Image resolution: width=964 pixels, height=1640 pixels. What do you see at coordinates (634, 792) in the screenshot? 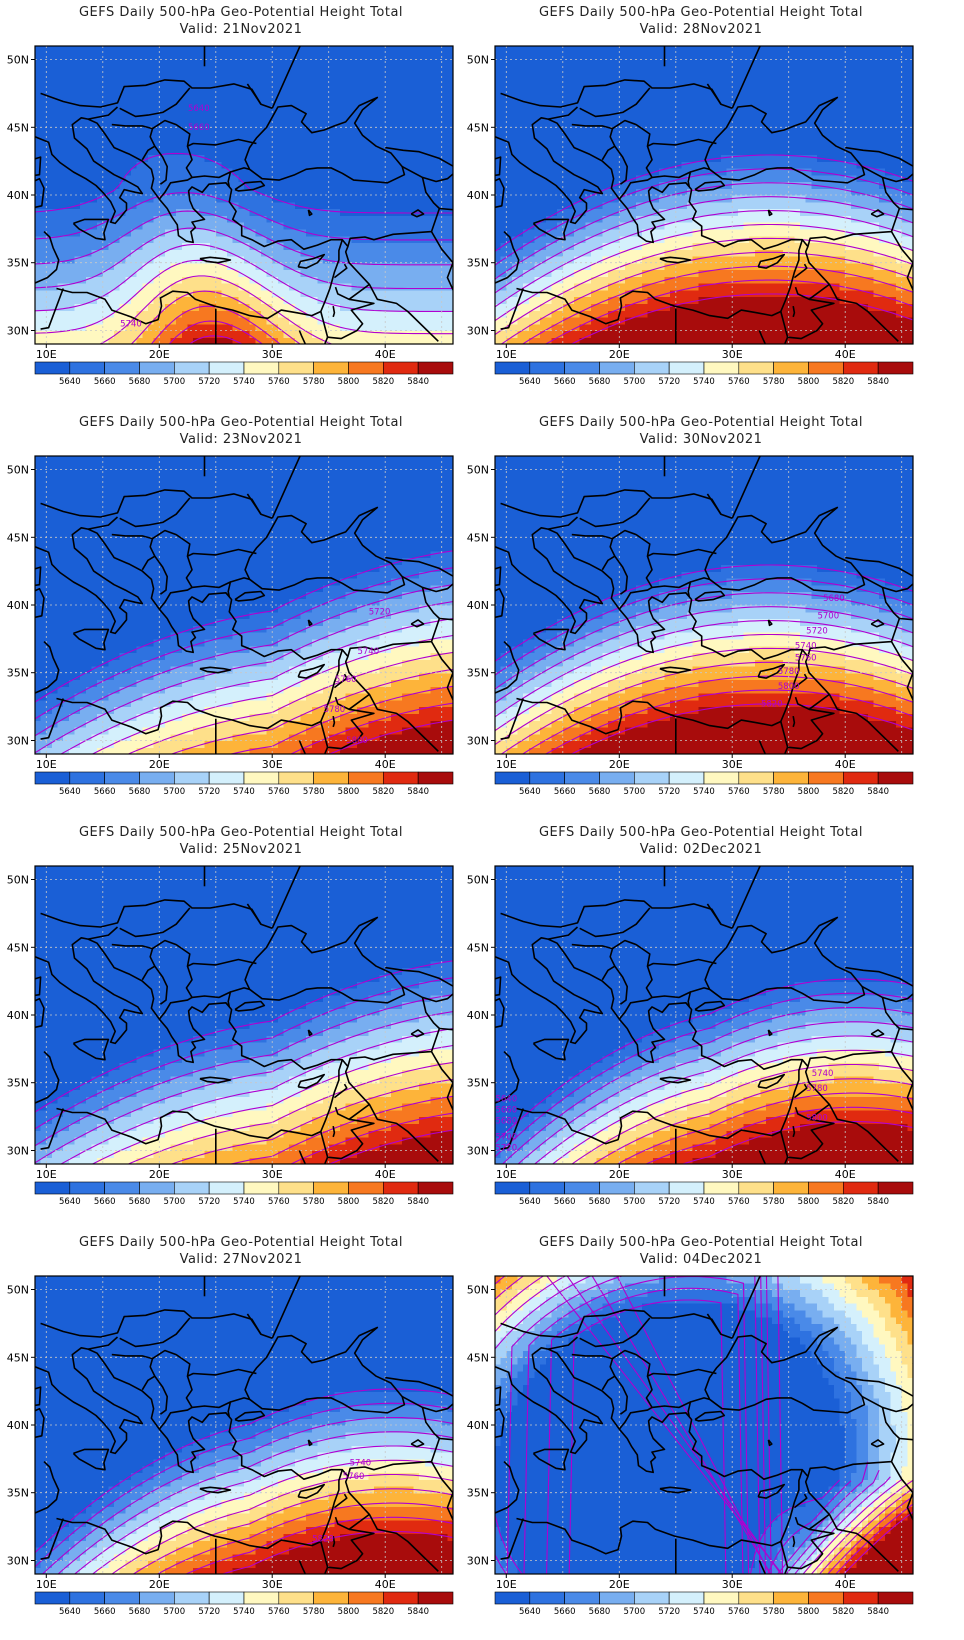
I see `colorbar-label: 5700` at bounding box center [634, 792].